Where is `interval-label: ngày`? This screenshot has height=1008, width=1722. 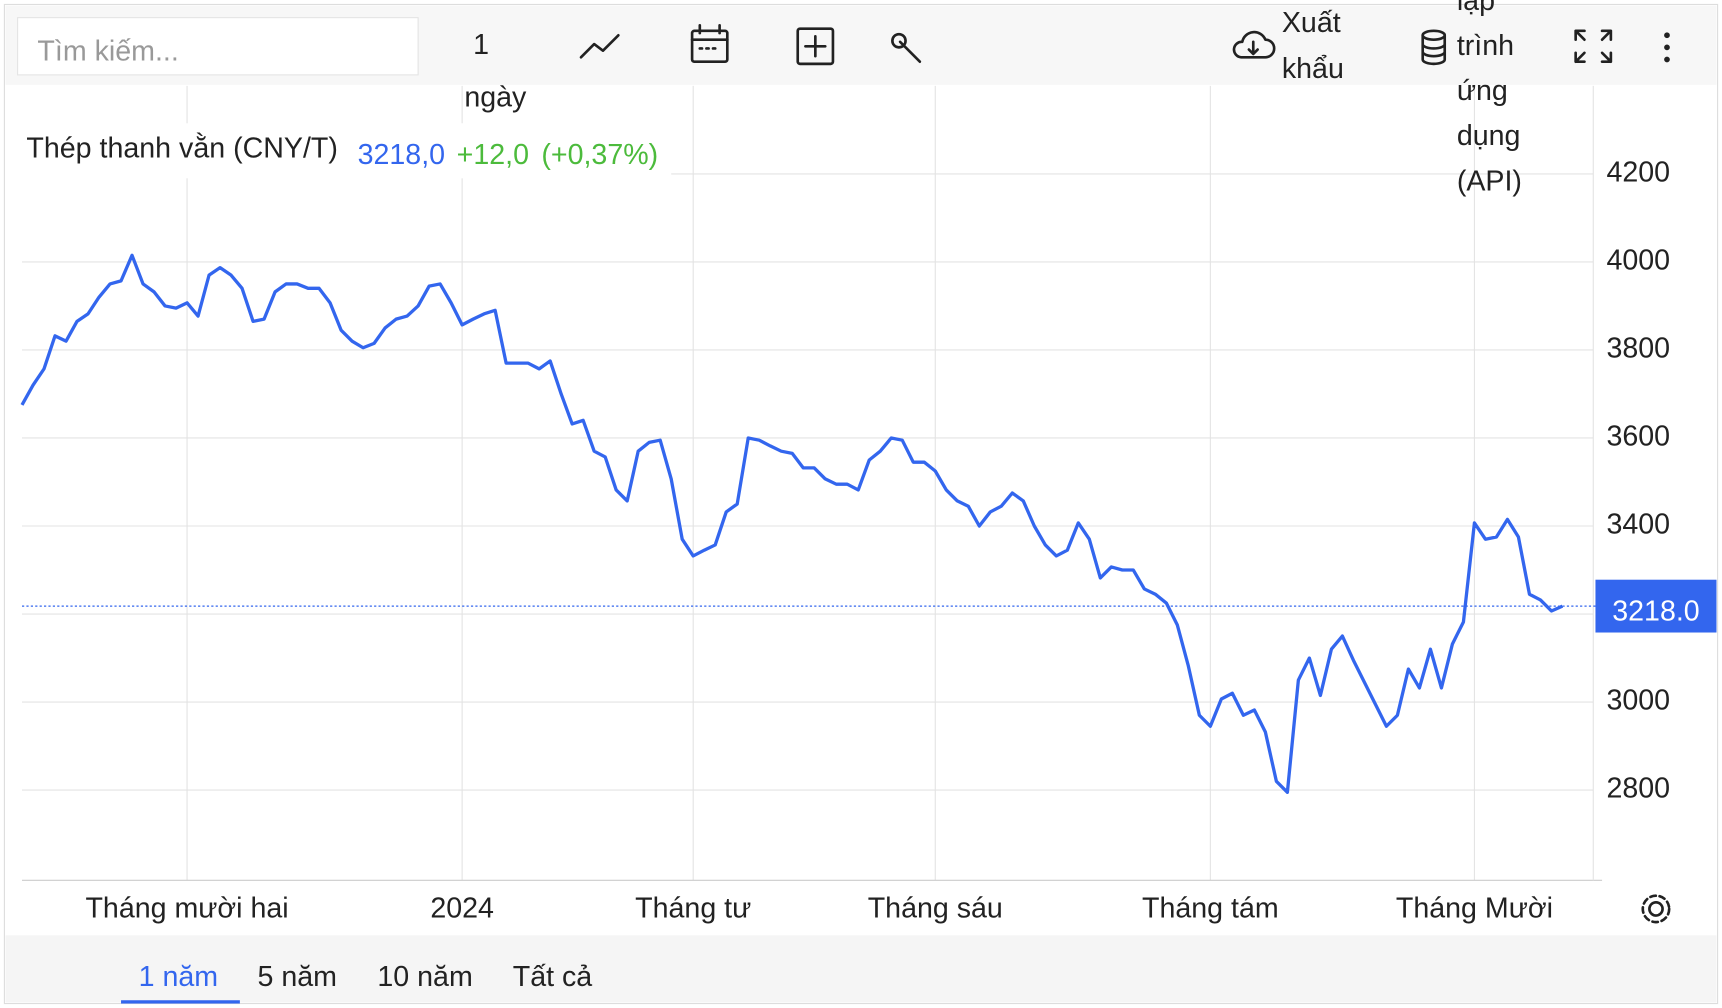 interval-label: ngày is located at coordinates (495, 98).